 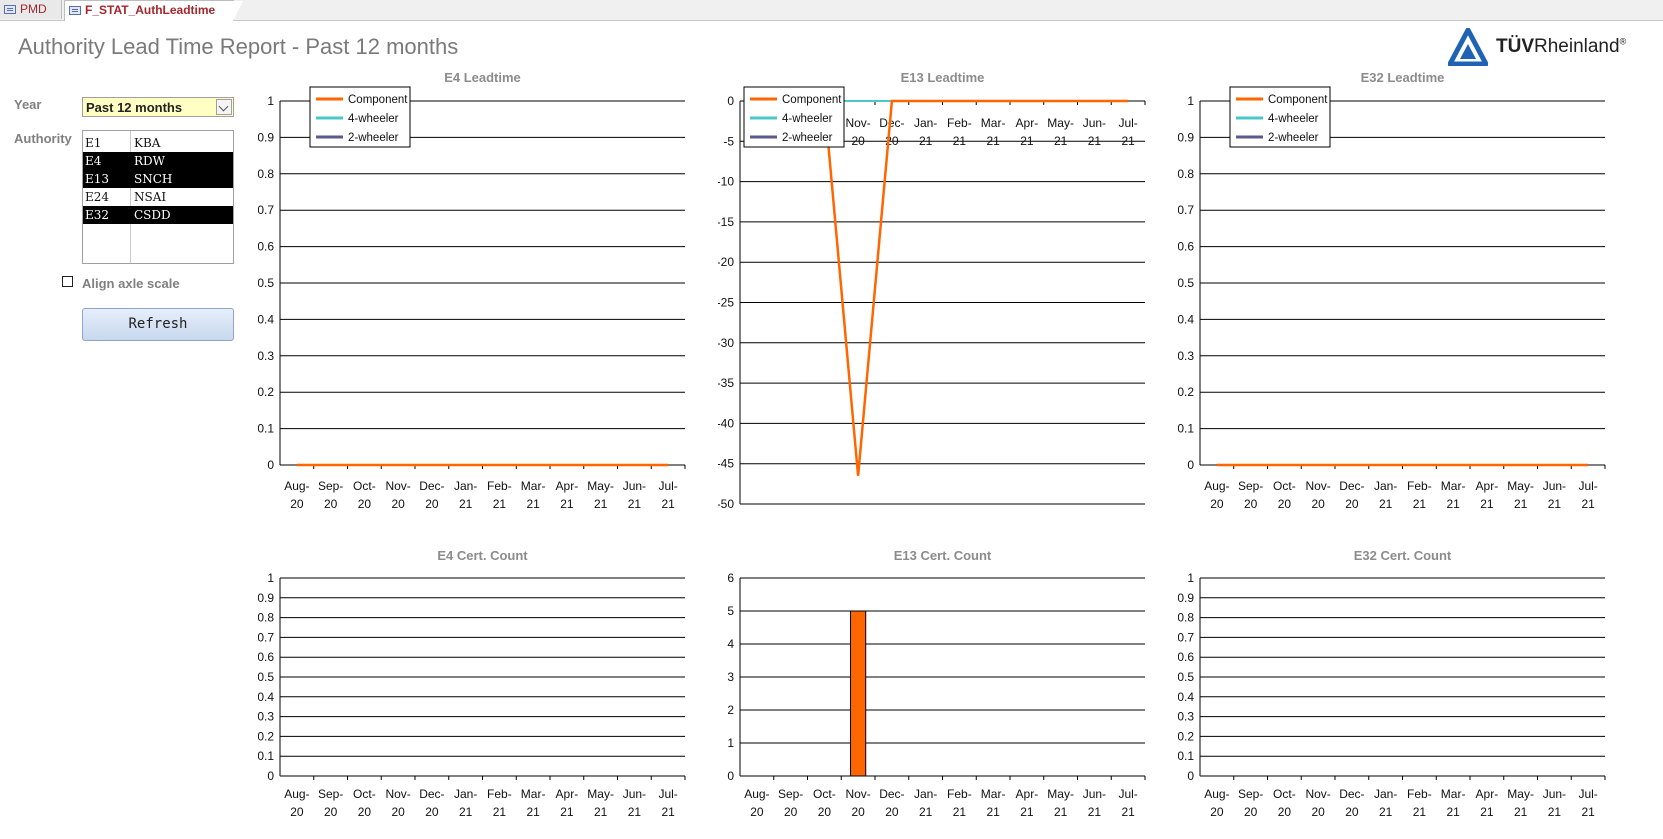 I want to click on y-tick-label: -40, so click(x=726, y=423).